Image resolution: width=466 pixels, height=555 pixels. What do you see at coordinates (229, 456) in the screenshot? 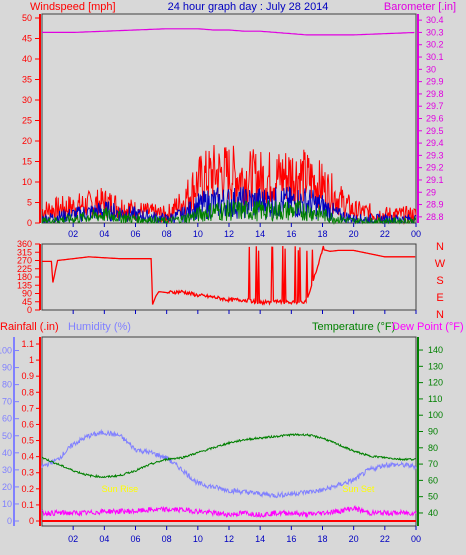
I see `temperature-series-line` at bounding box center [229, 456].